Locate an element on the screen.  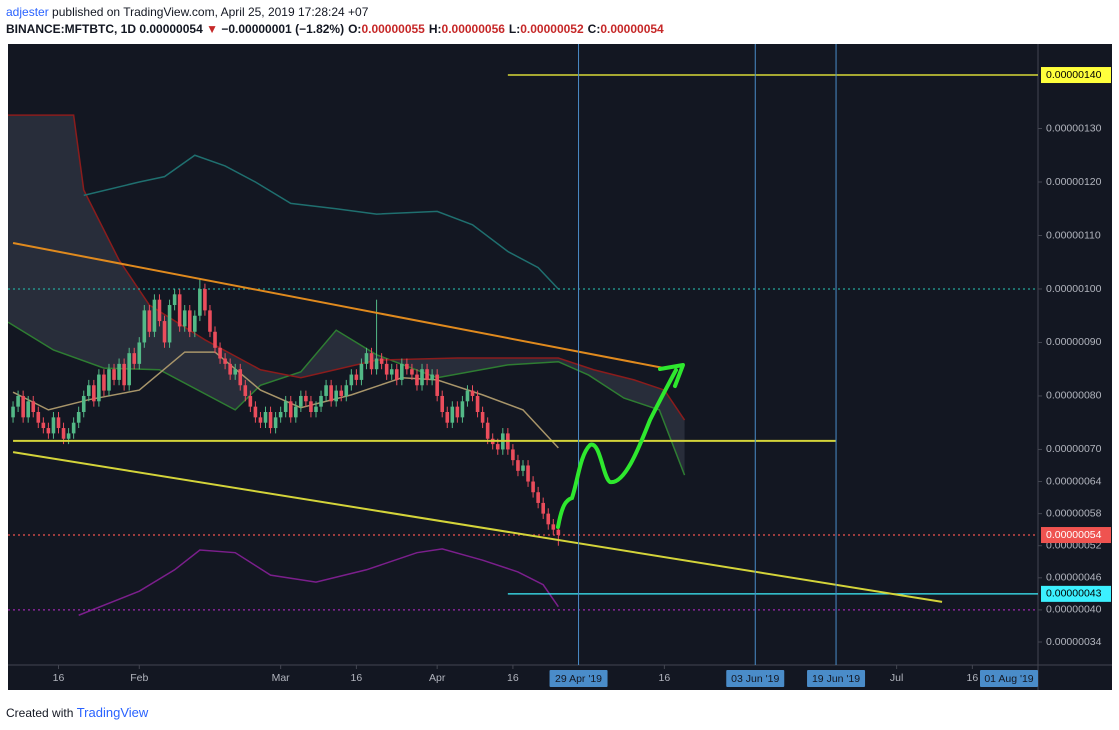
price-label: 0.00000054 is located at coordinates (1074, 535).